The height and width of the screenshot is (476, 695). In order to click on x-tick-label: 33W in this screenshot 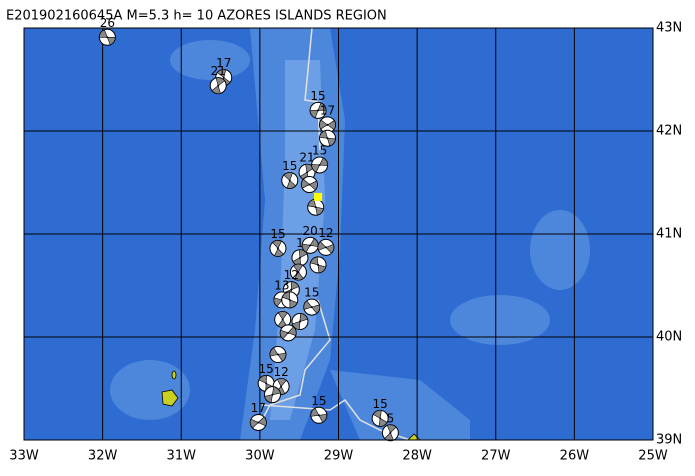, I will do `click(24, 456)`.